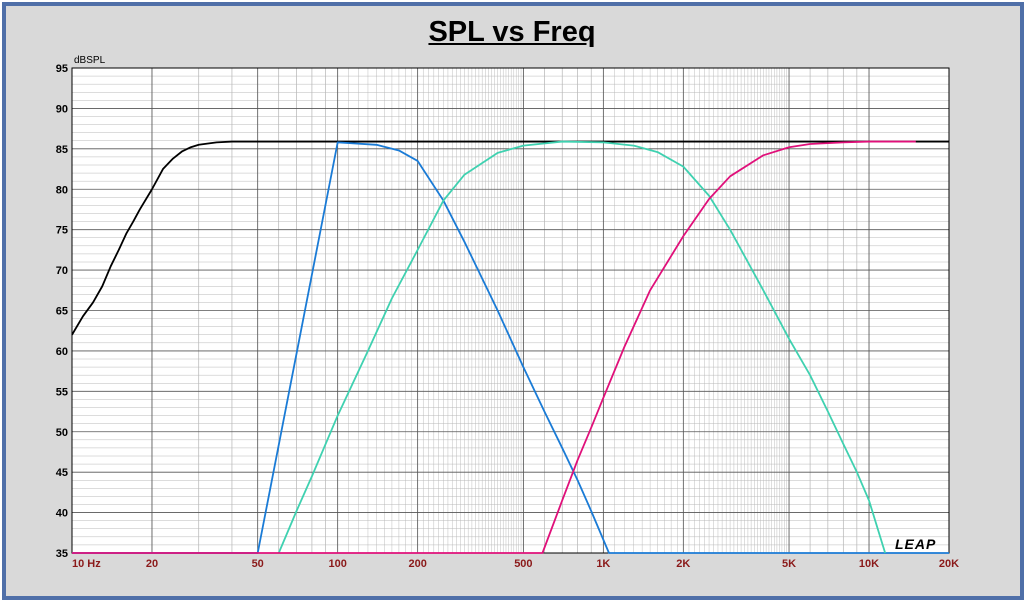 The height and width of the screenshot is (602, 1024). I want to click on y-tick-label: 75, so click(62, 231).